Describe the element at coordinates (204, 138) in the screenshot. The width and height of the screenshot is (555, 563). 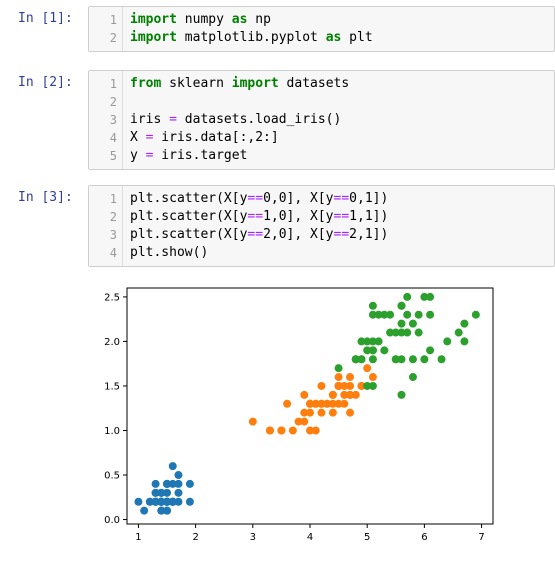
I see `code-text: X = iris.data[:,2:]` at that location.